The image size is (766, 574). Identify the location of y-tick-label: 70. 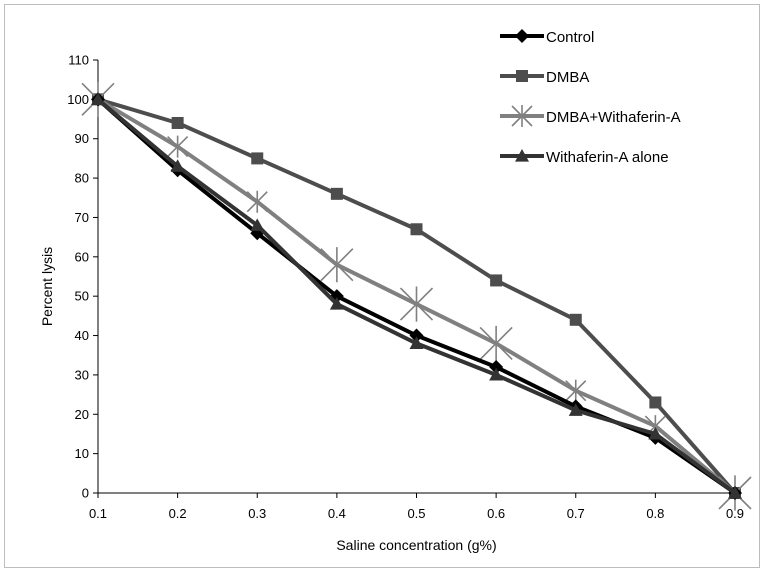
(82, 217).